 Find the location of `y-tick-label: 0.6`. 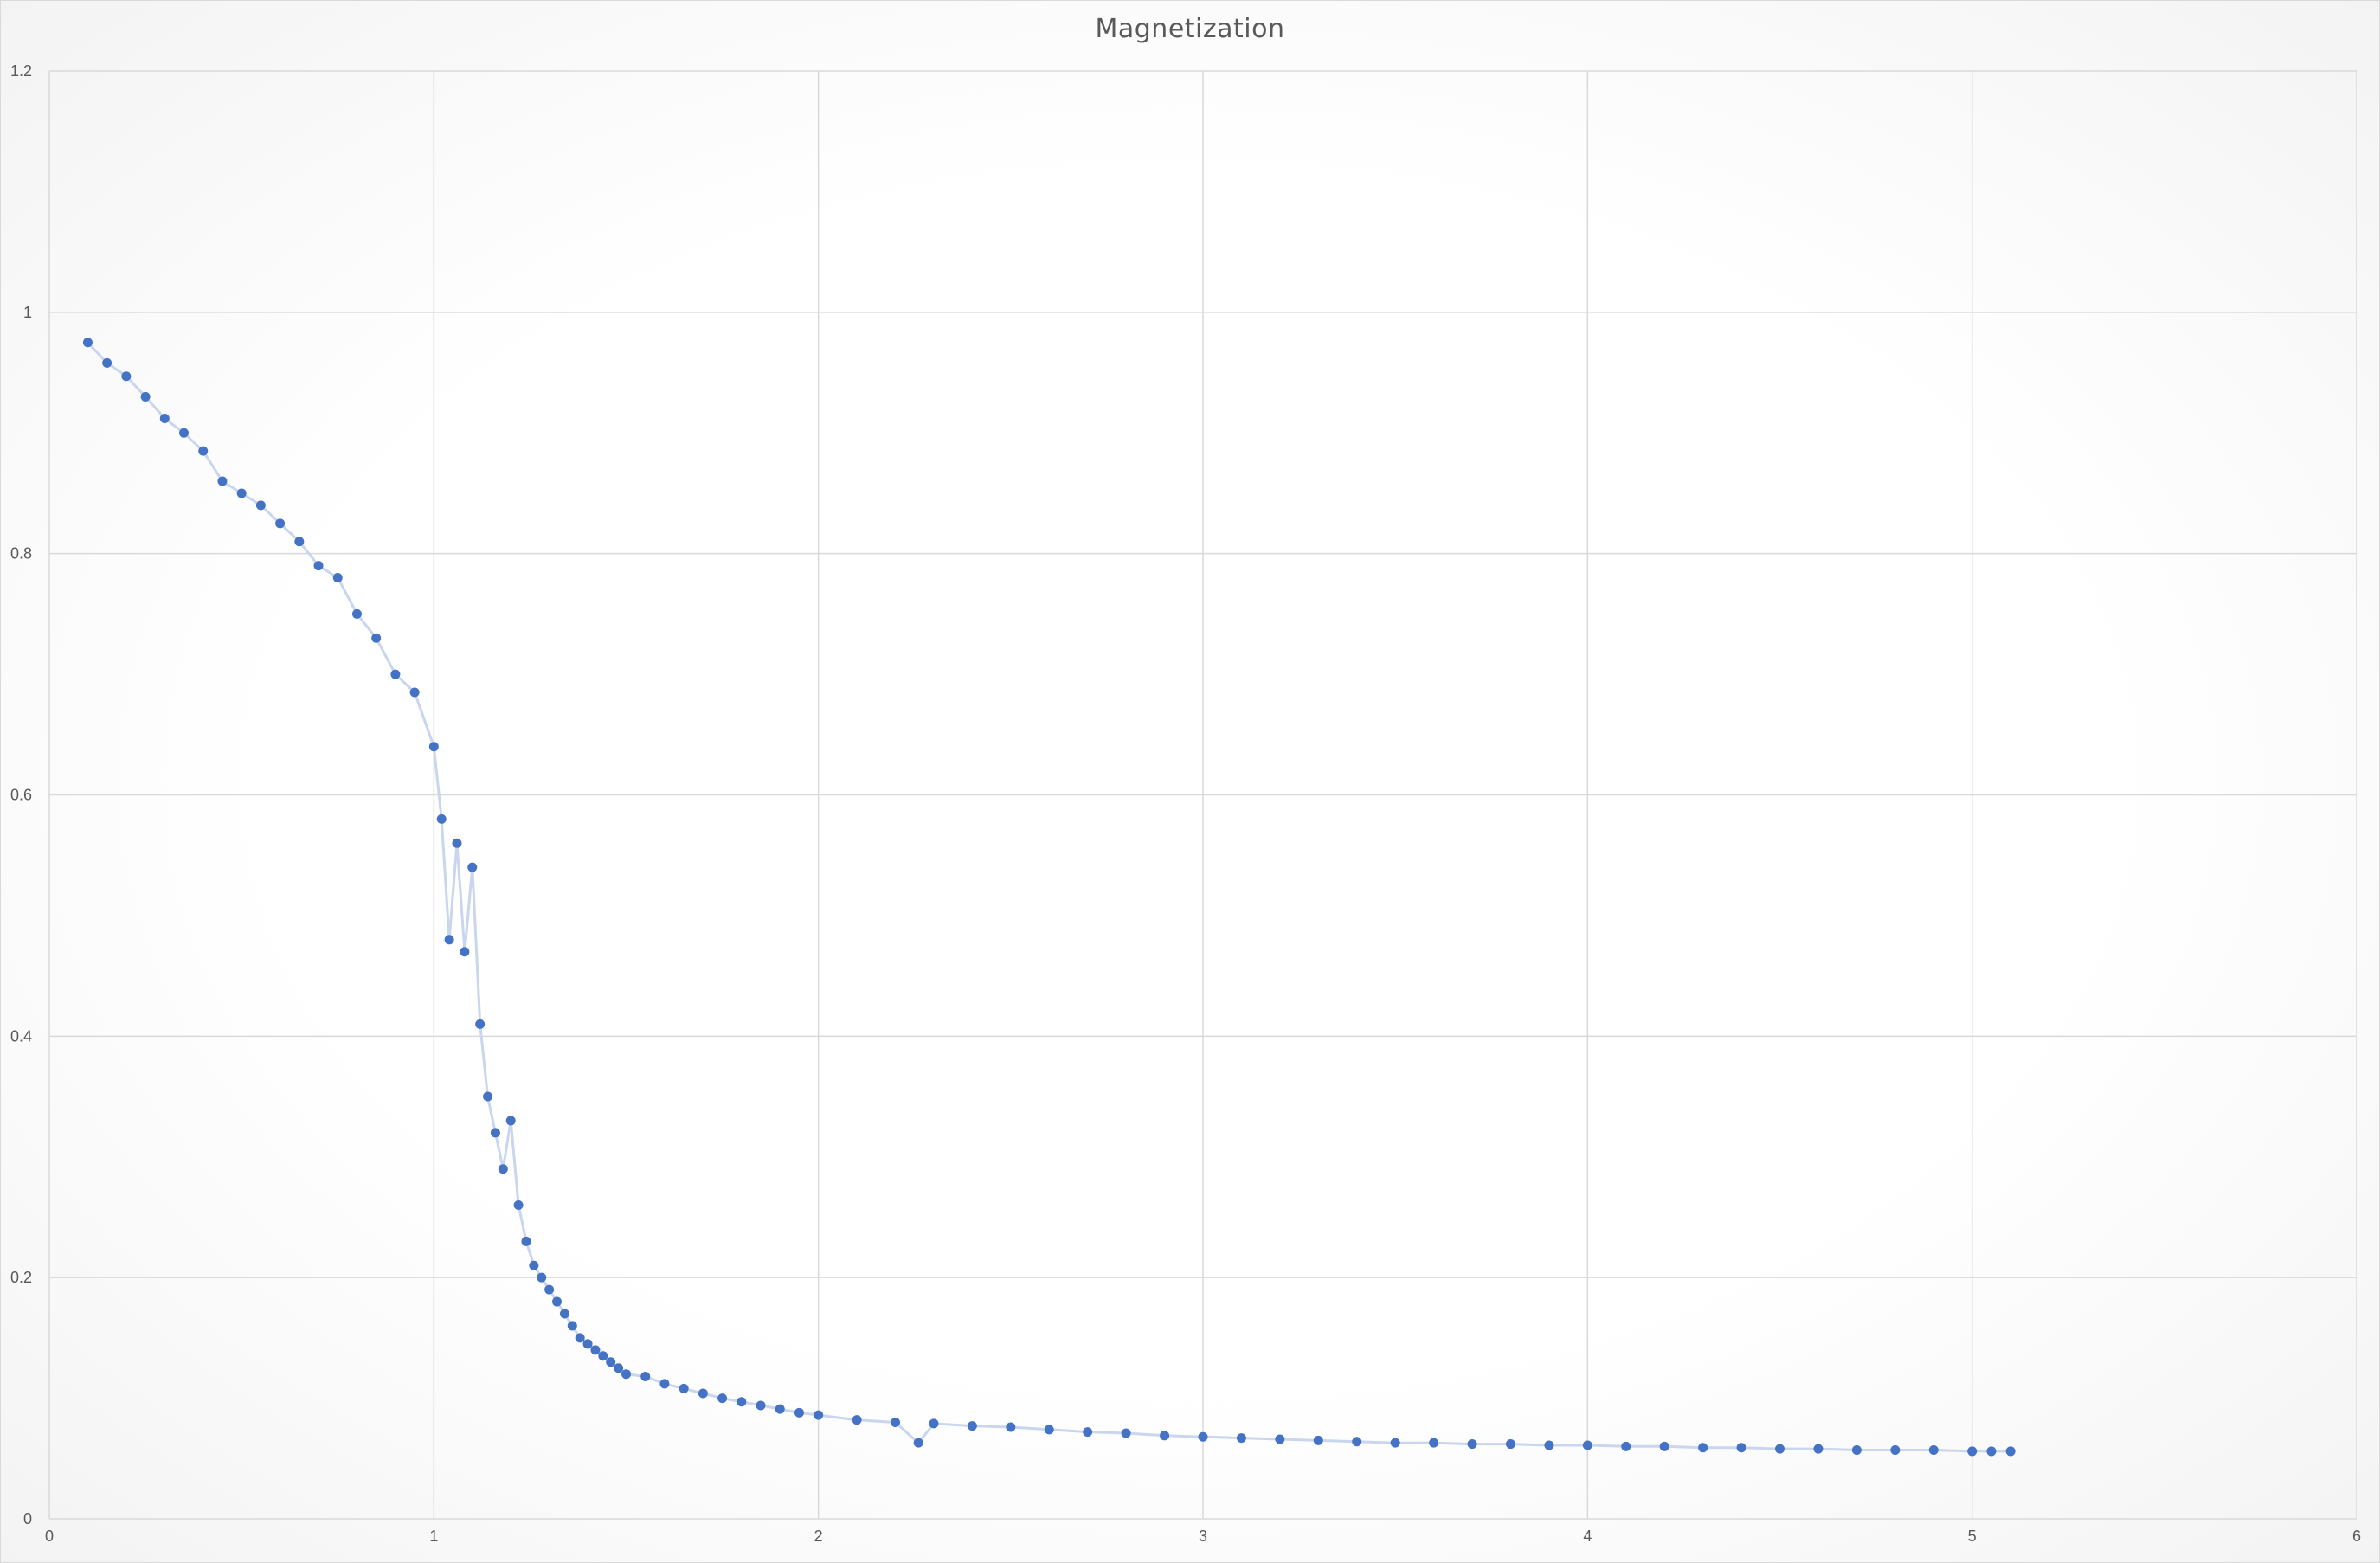

y-tick-label: 0.6 is located at coordinates (21, 795).